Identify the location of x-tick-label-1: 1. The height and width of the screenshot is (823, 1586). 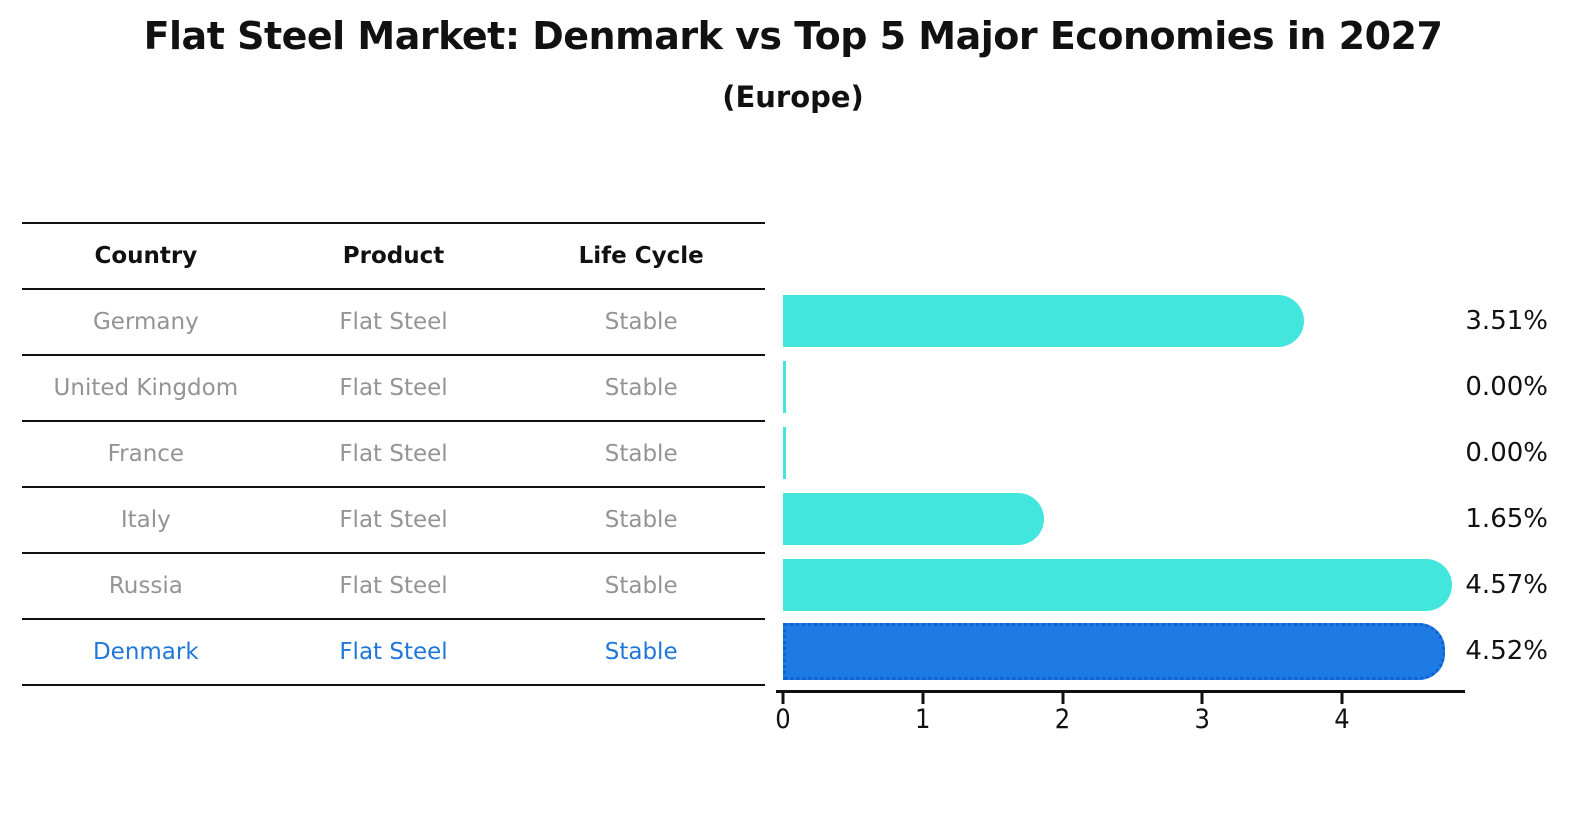
(923, 719).